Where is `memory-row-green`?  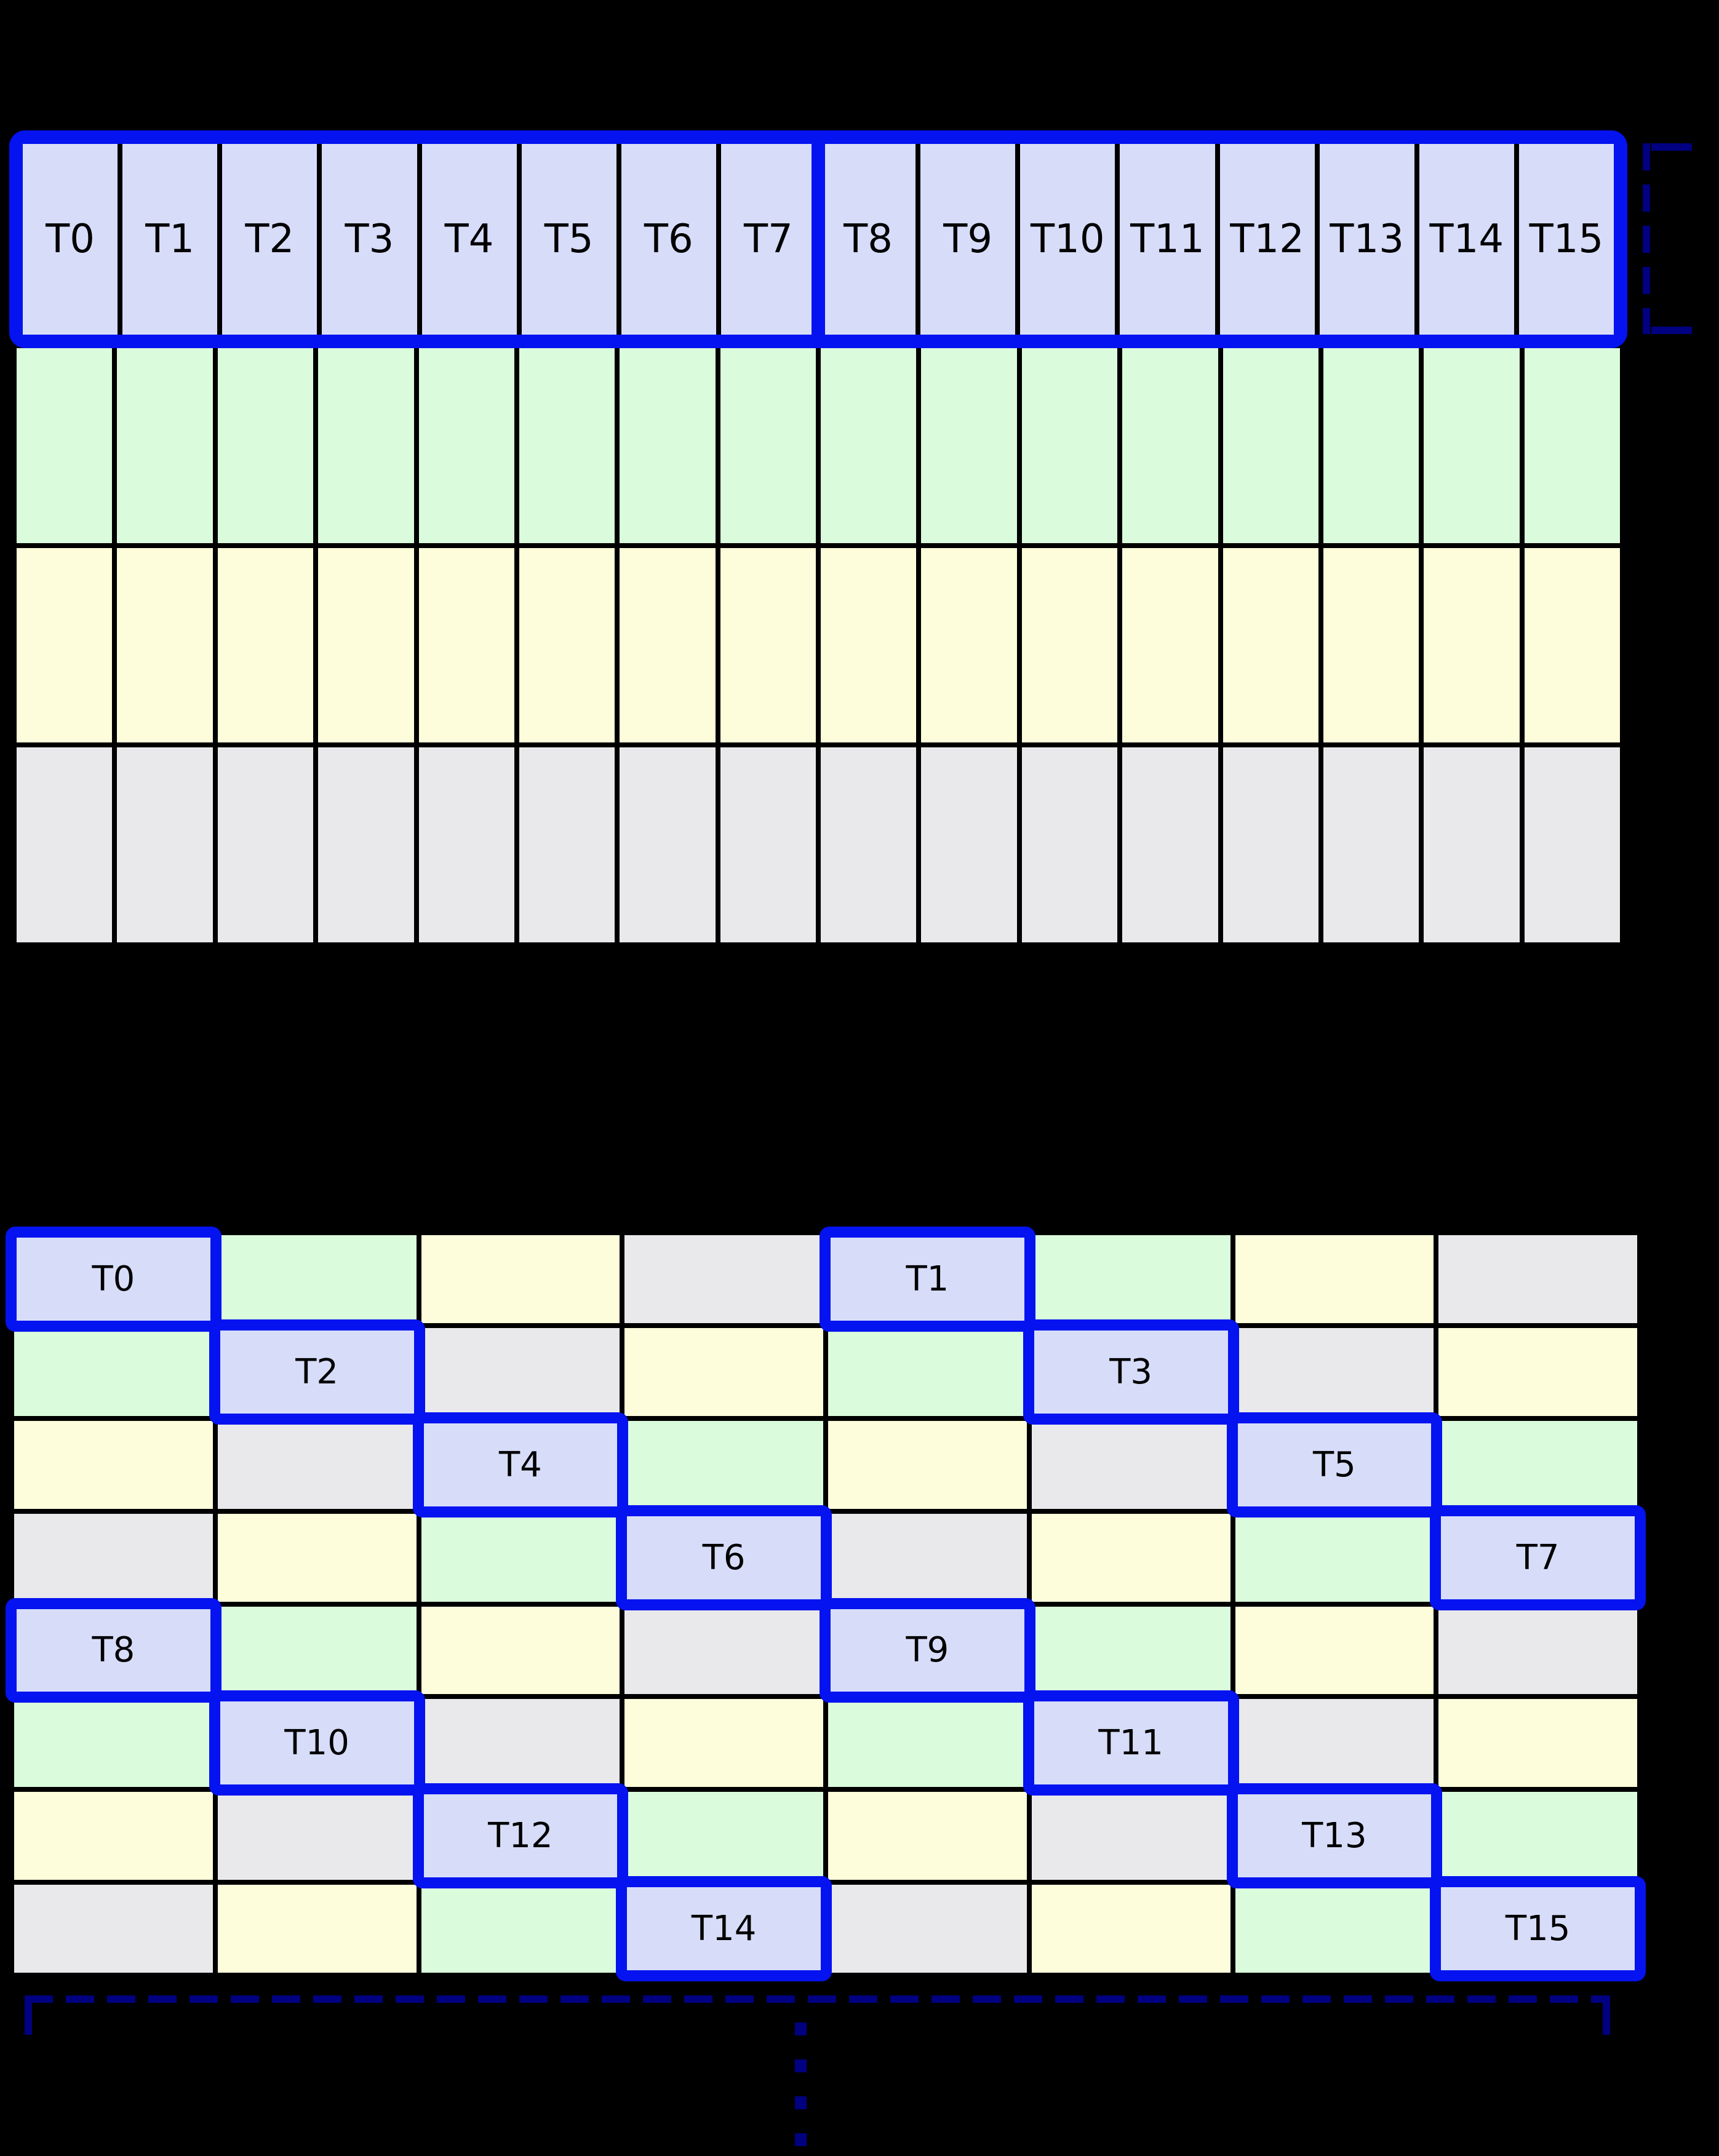 memory-row-green is located at coordinates (818, 445).